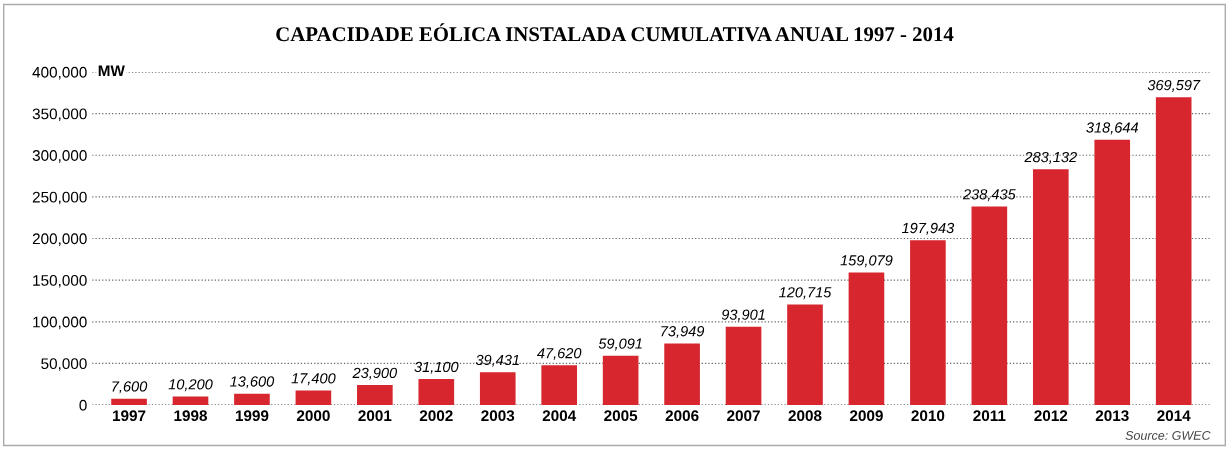 This screenshot has height=450, width=1229. Describe the element at coordinates (989, 195) in the screenshot. I see `data-label: 238,435` at that location.